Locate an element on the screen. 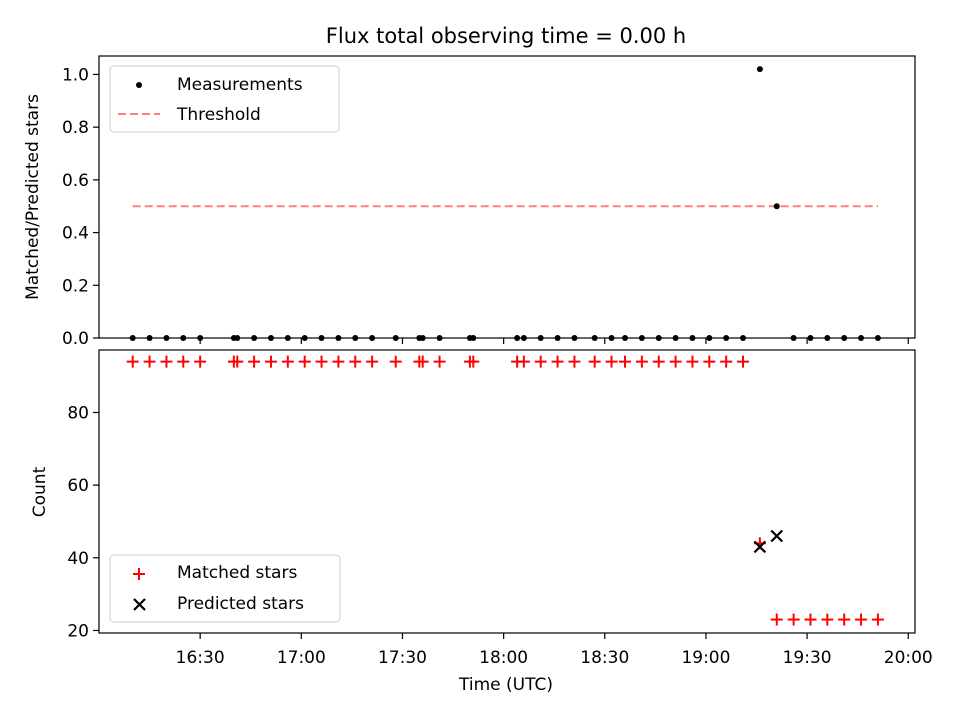 This screenshot has width=960, height=720. x-tick-label: 17:00 is located at coordinates (301, 658).